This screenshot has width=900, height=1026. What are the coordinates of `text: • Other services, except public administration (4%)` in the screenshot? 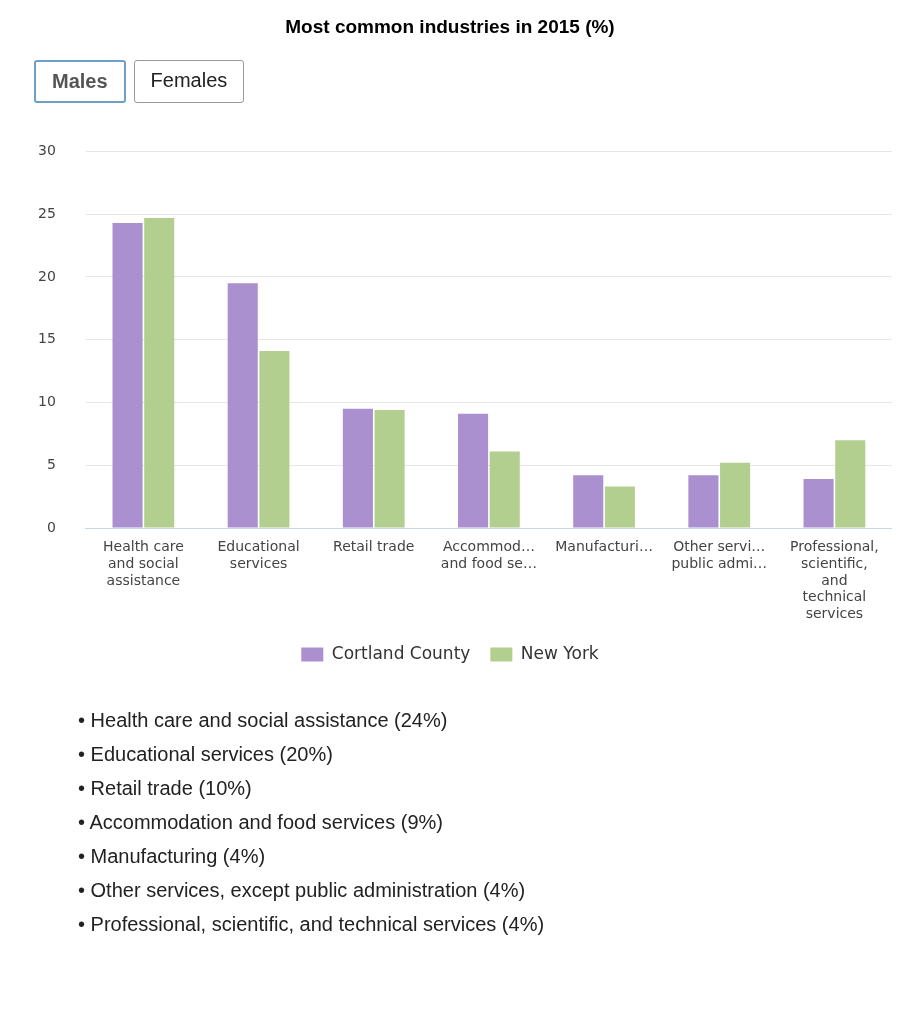 It's located at (302, 890).